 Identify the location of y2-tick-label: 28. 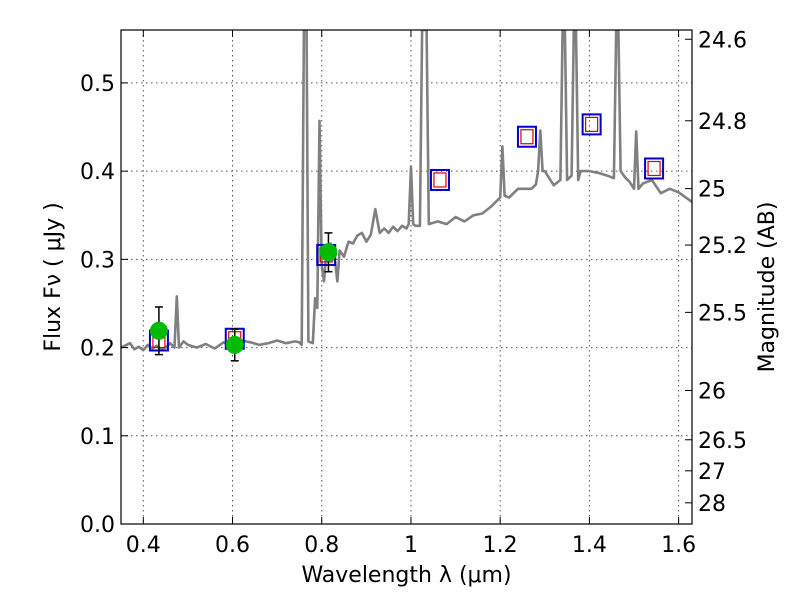
(712, 504).